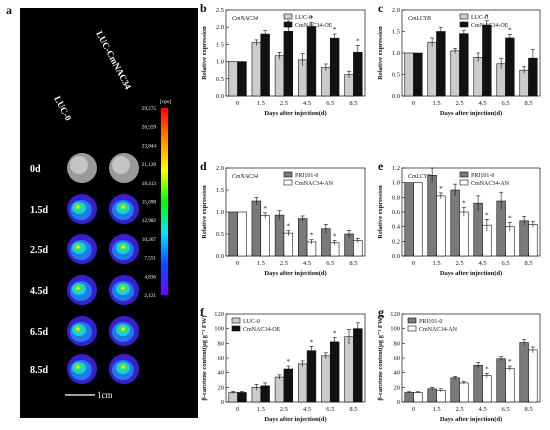 The width and height of the screenshot is (550, 430). I want to click on color-scale-tick-label: 4,836, so click(150, 277).